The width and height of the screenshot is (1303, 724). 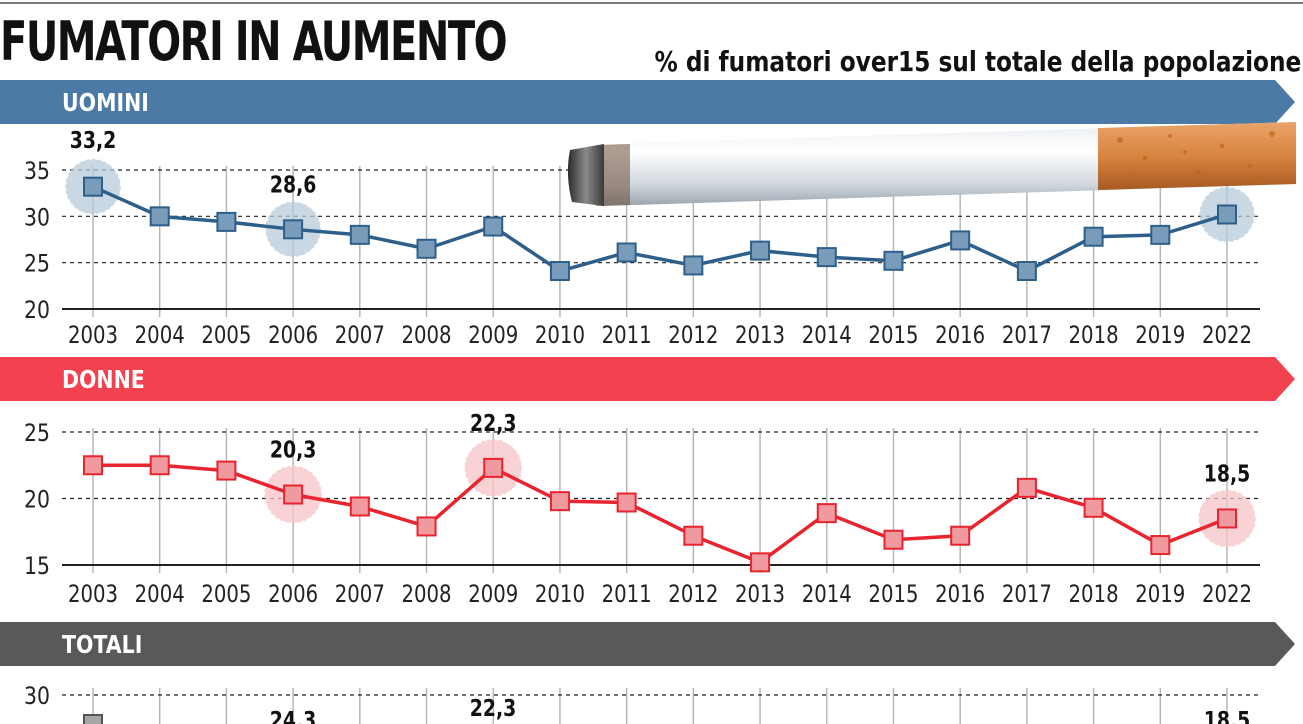 I want to click on section-band-donne: DONNE, so click(x=647, y=379).